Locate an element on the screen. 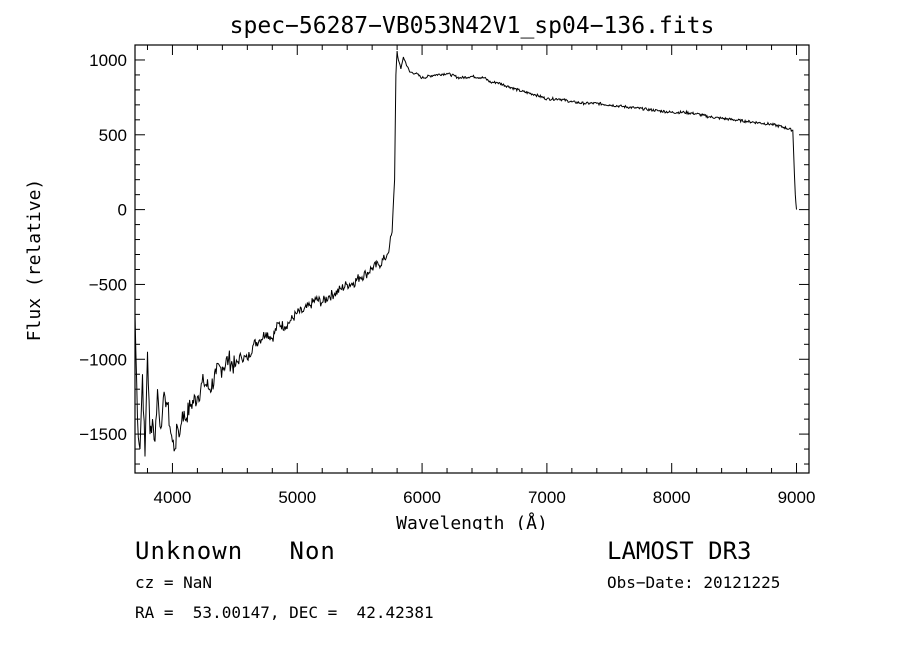  y-tick-label: −1500 is located at coordinates (103, 434).